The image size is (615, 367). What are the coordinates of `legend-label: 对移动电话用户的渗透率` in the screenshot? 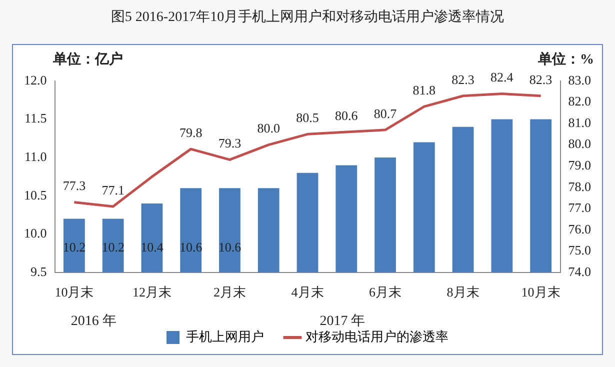 It's located at (377, 336).